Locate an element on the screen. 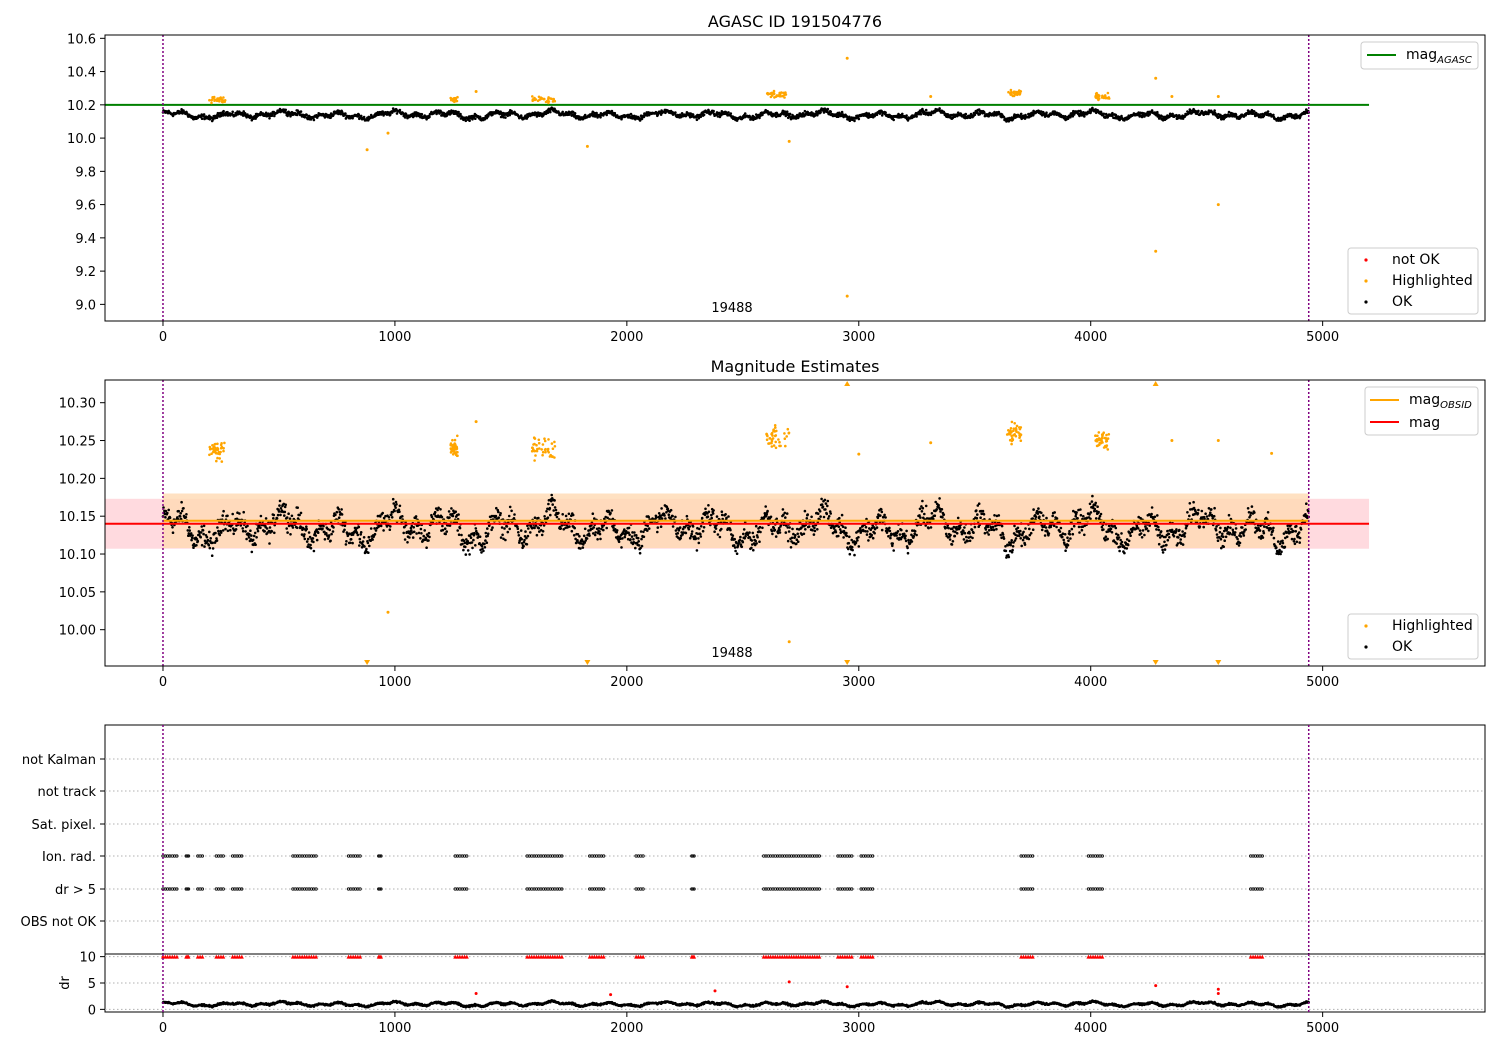  agasc-y-tick-label: 10.6 is located at coordinates (81, 39).